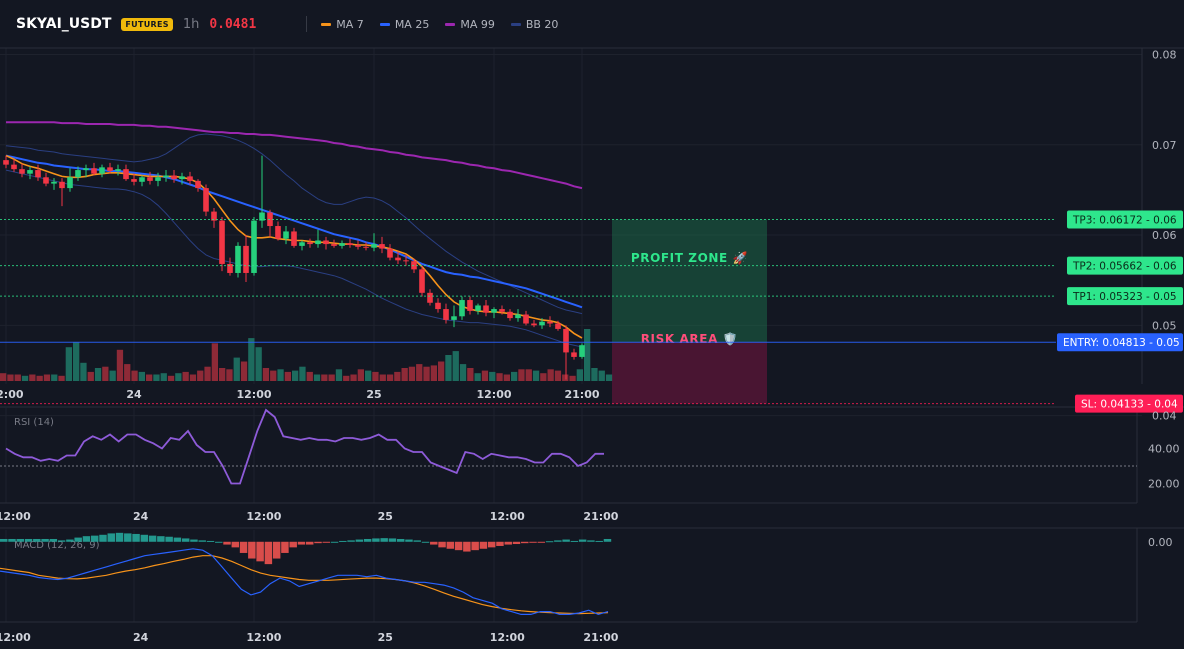 The width and height of the screenshot is (1184, 649). Describe the element at coordinates (134, 394) in the screenshot. I see `time-tick-label: 24` at that location.